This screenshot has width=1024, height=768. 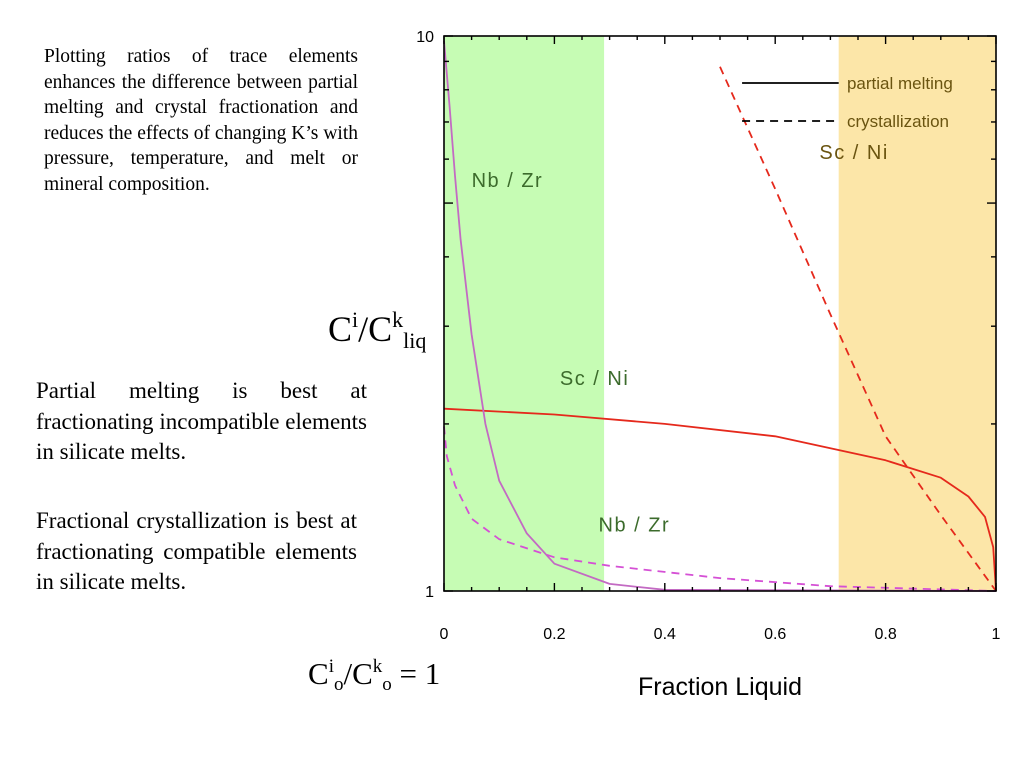 I want to click on x-tick-label: 0.6, so click(x=775, y=634).